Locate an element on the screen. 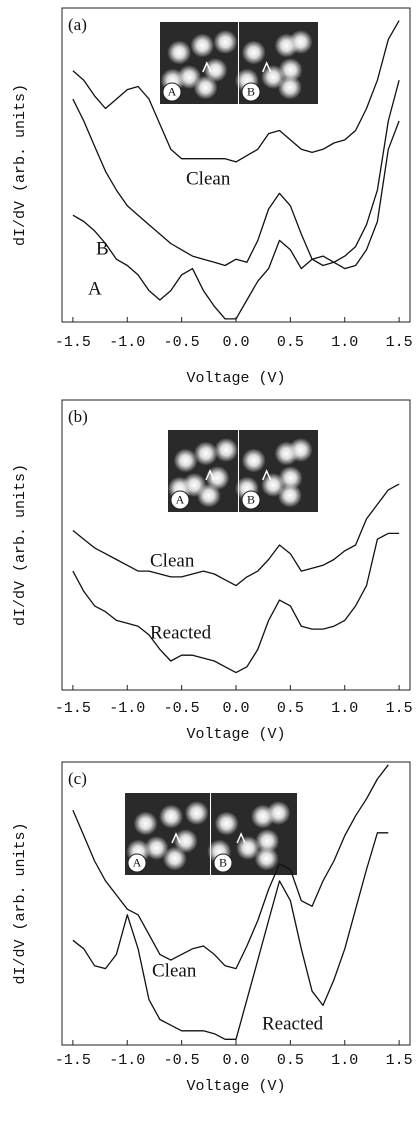 This screenshot has width=418, height=1127. panel-label: (a) is located at coordinates (77, 24).